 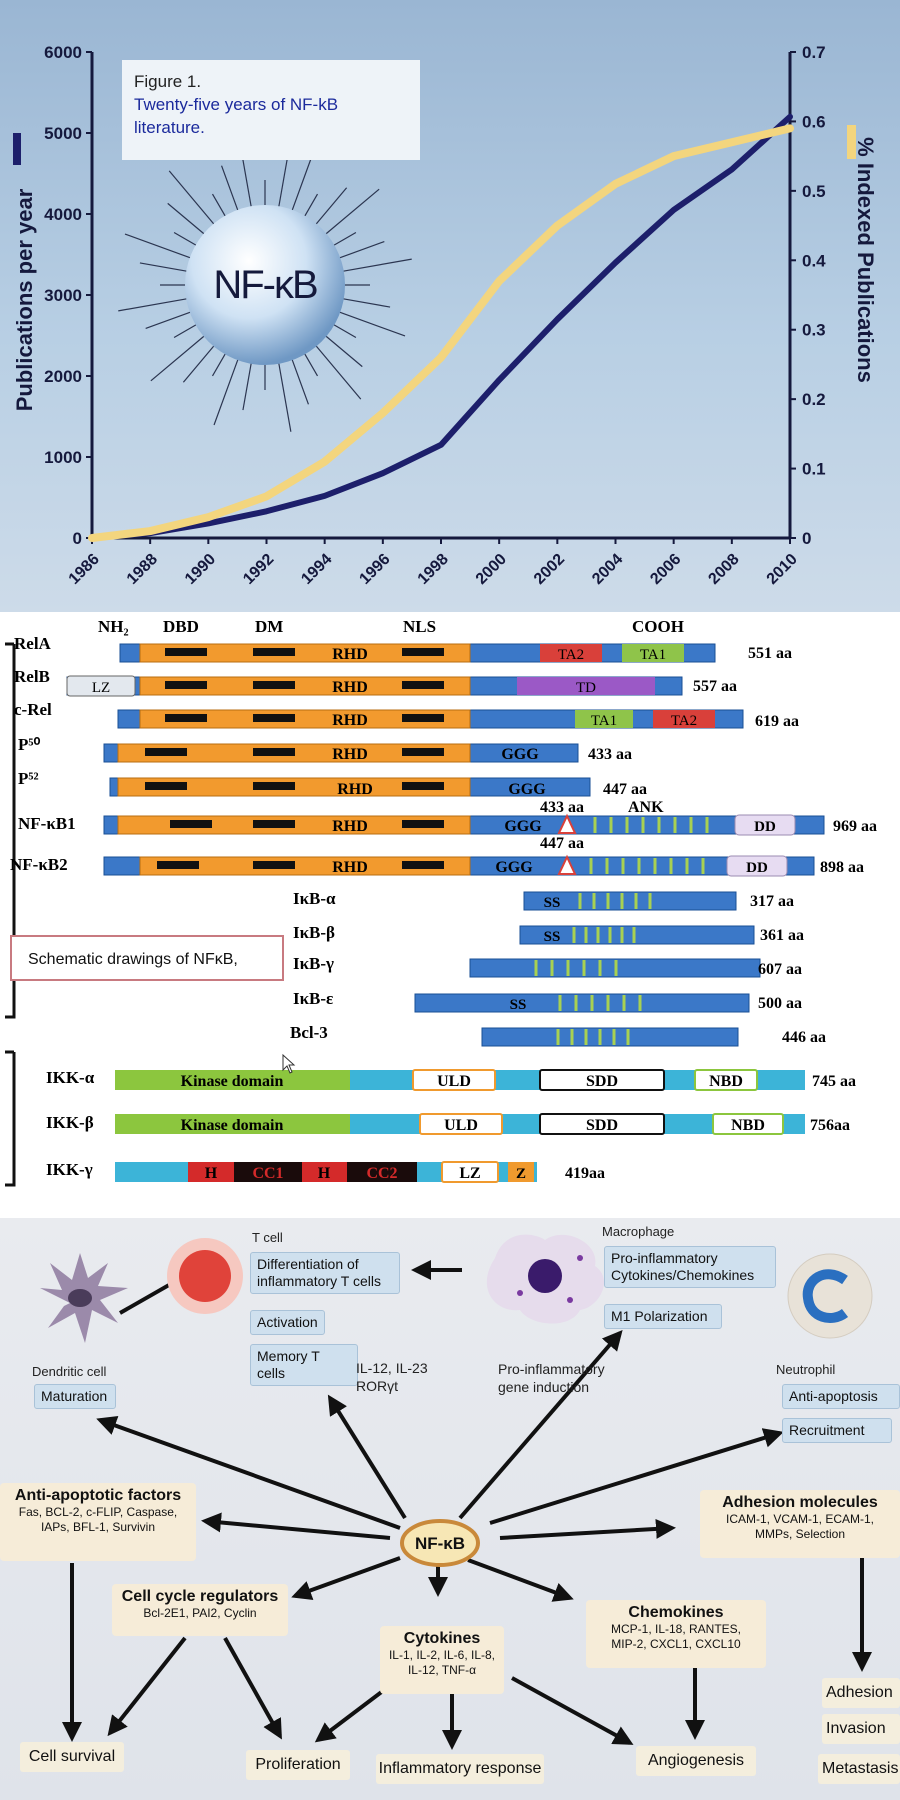 What do you see at coordinates (267, 1237) in the screenshot?
I see `tcell-title: T cell` at bounding box center [267, 1237].